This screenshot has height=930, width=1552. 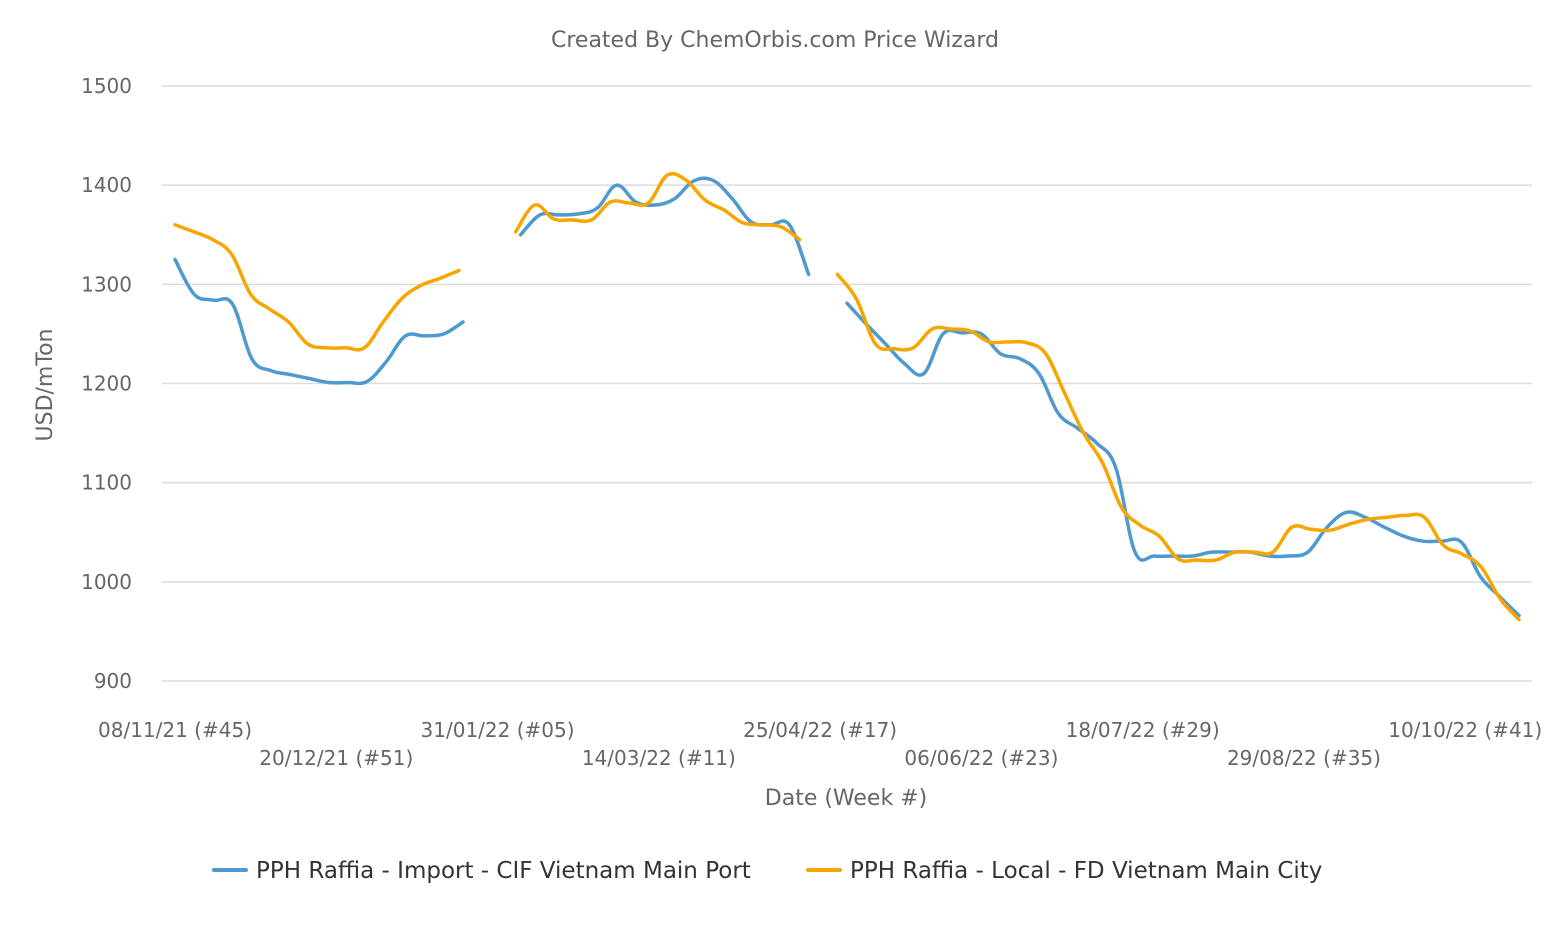 I want to click on x-tick-label: 20/12/21 (#51), so click(x=336, y=758).